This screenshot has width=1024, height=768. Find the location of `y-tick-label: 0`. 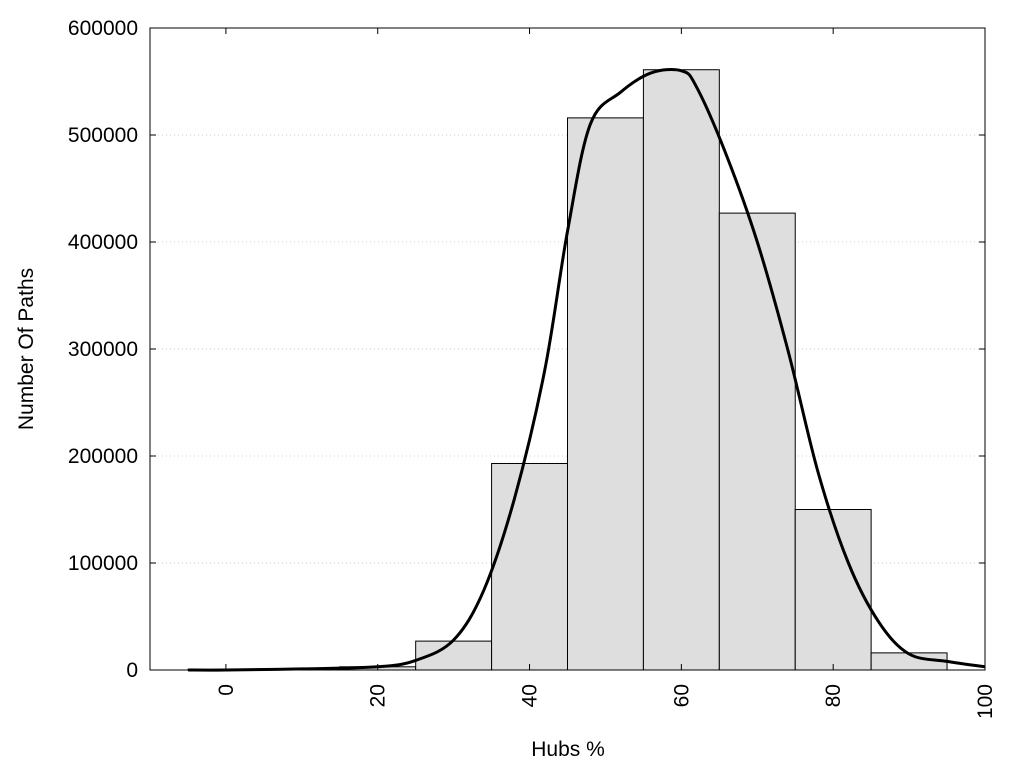

y-tick-label: 0 is located at coordinates (132, 670).